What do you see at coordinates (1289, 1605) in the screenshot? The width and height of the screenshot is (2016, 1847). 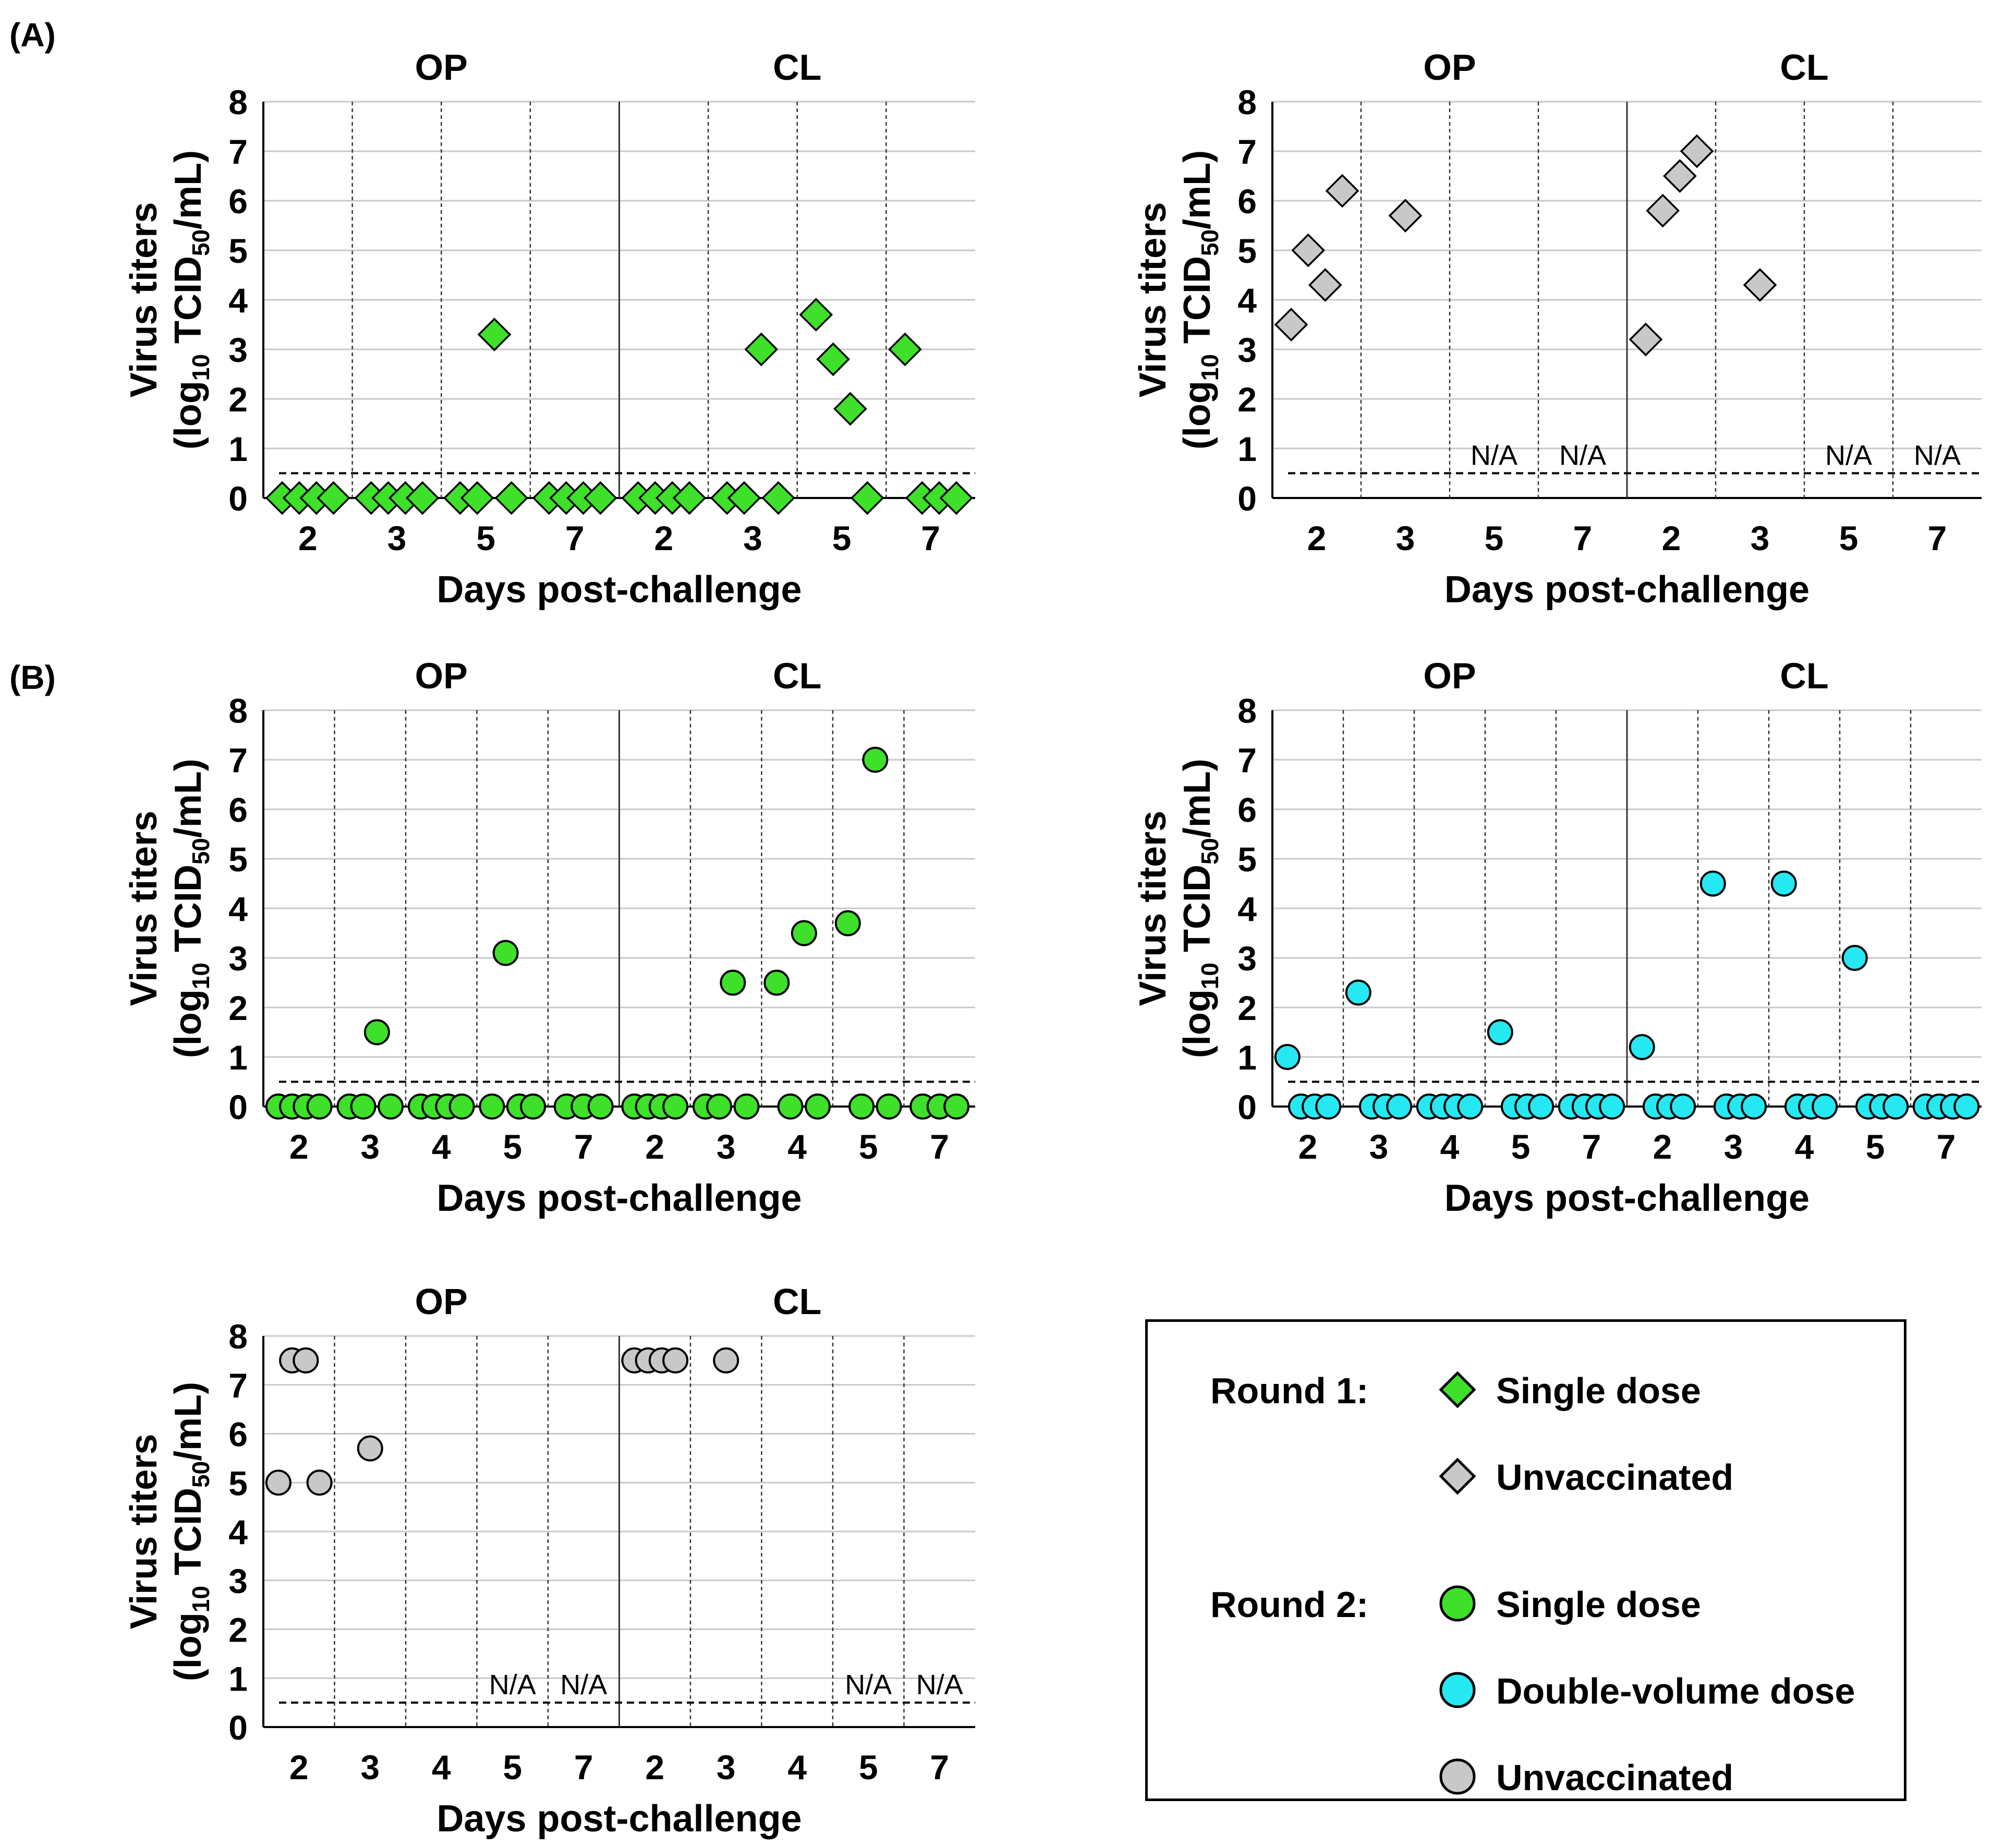 I see `legend-round2-label: Round 2:` at bounding box center [1289, 1605].